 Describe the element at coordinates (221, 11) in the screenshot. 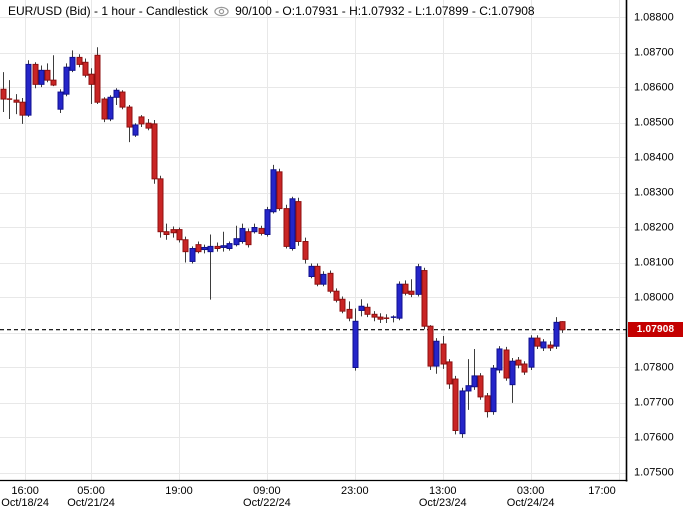

I see `visibility-eye-icon` at that location.